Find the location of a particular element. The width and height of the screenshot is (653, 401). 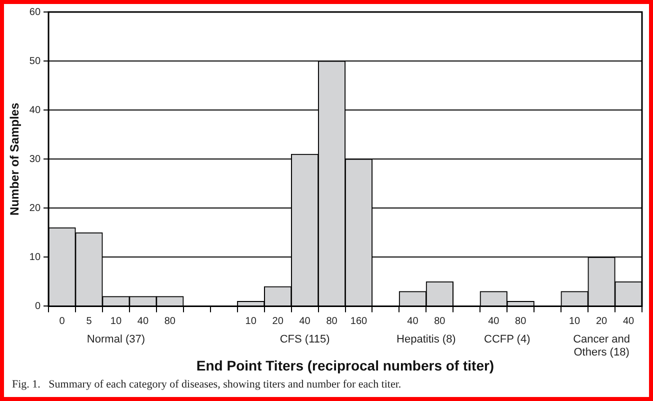

text: CCFP (4) is located at coordinates (507, 340).